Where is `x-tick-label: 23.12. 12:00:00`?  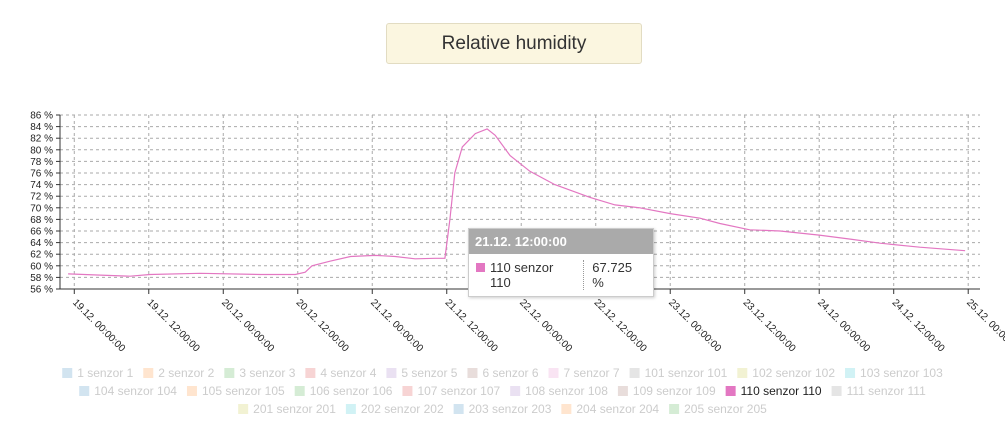 x-tick-label: 23.12. 12:00:00 is located at coordinates (769, 325).